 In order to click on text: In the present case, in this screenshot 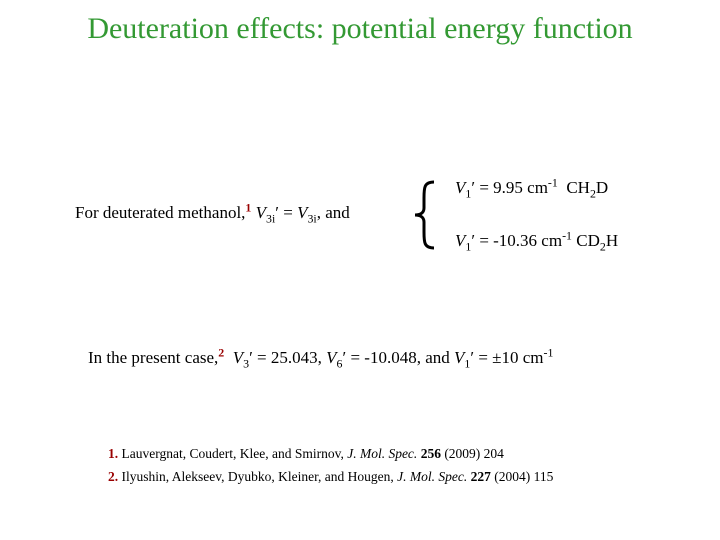, I will do `click(153, 357)`.